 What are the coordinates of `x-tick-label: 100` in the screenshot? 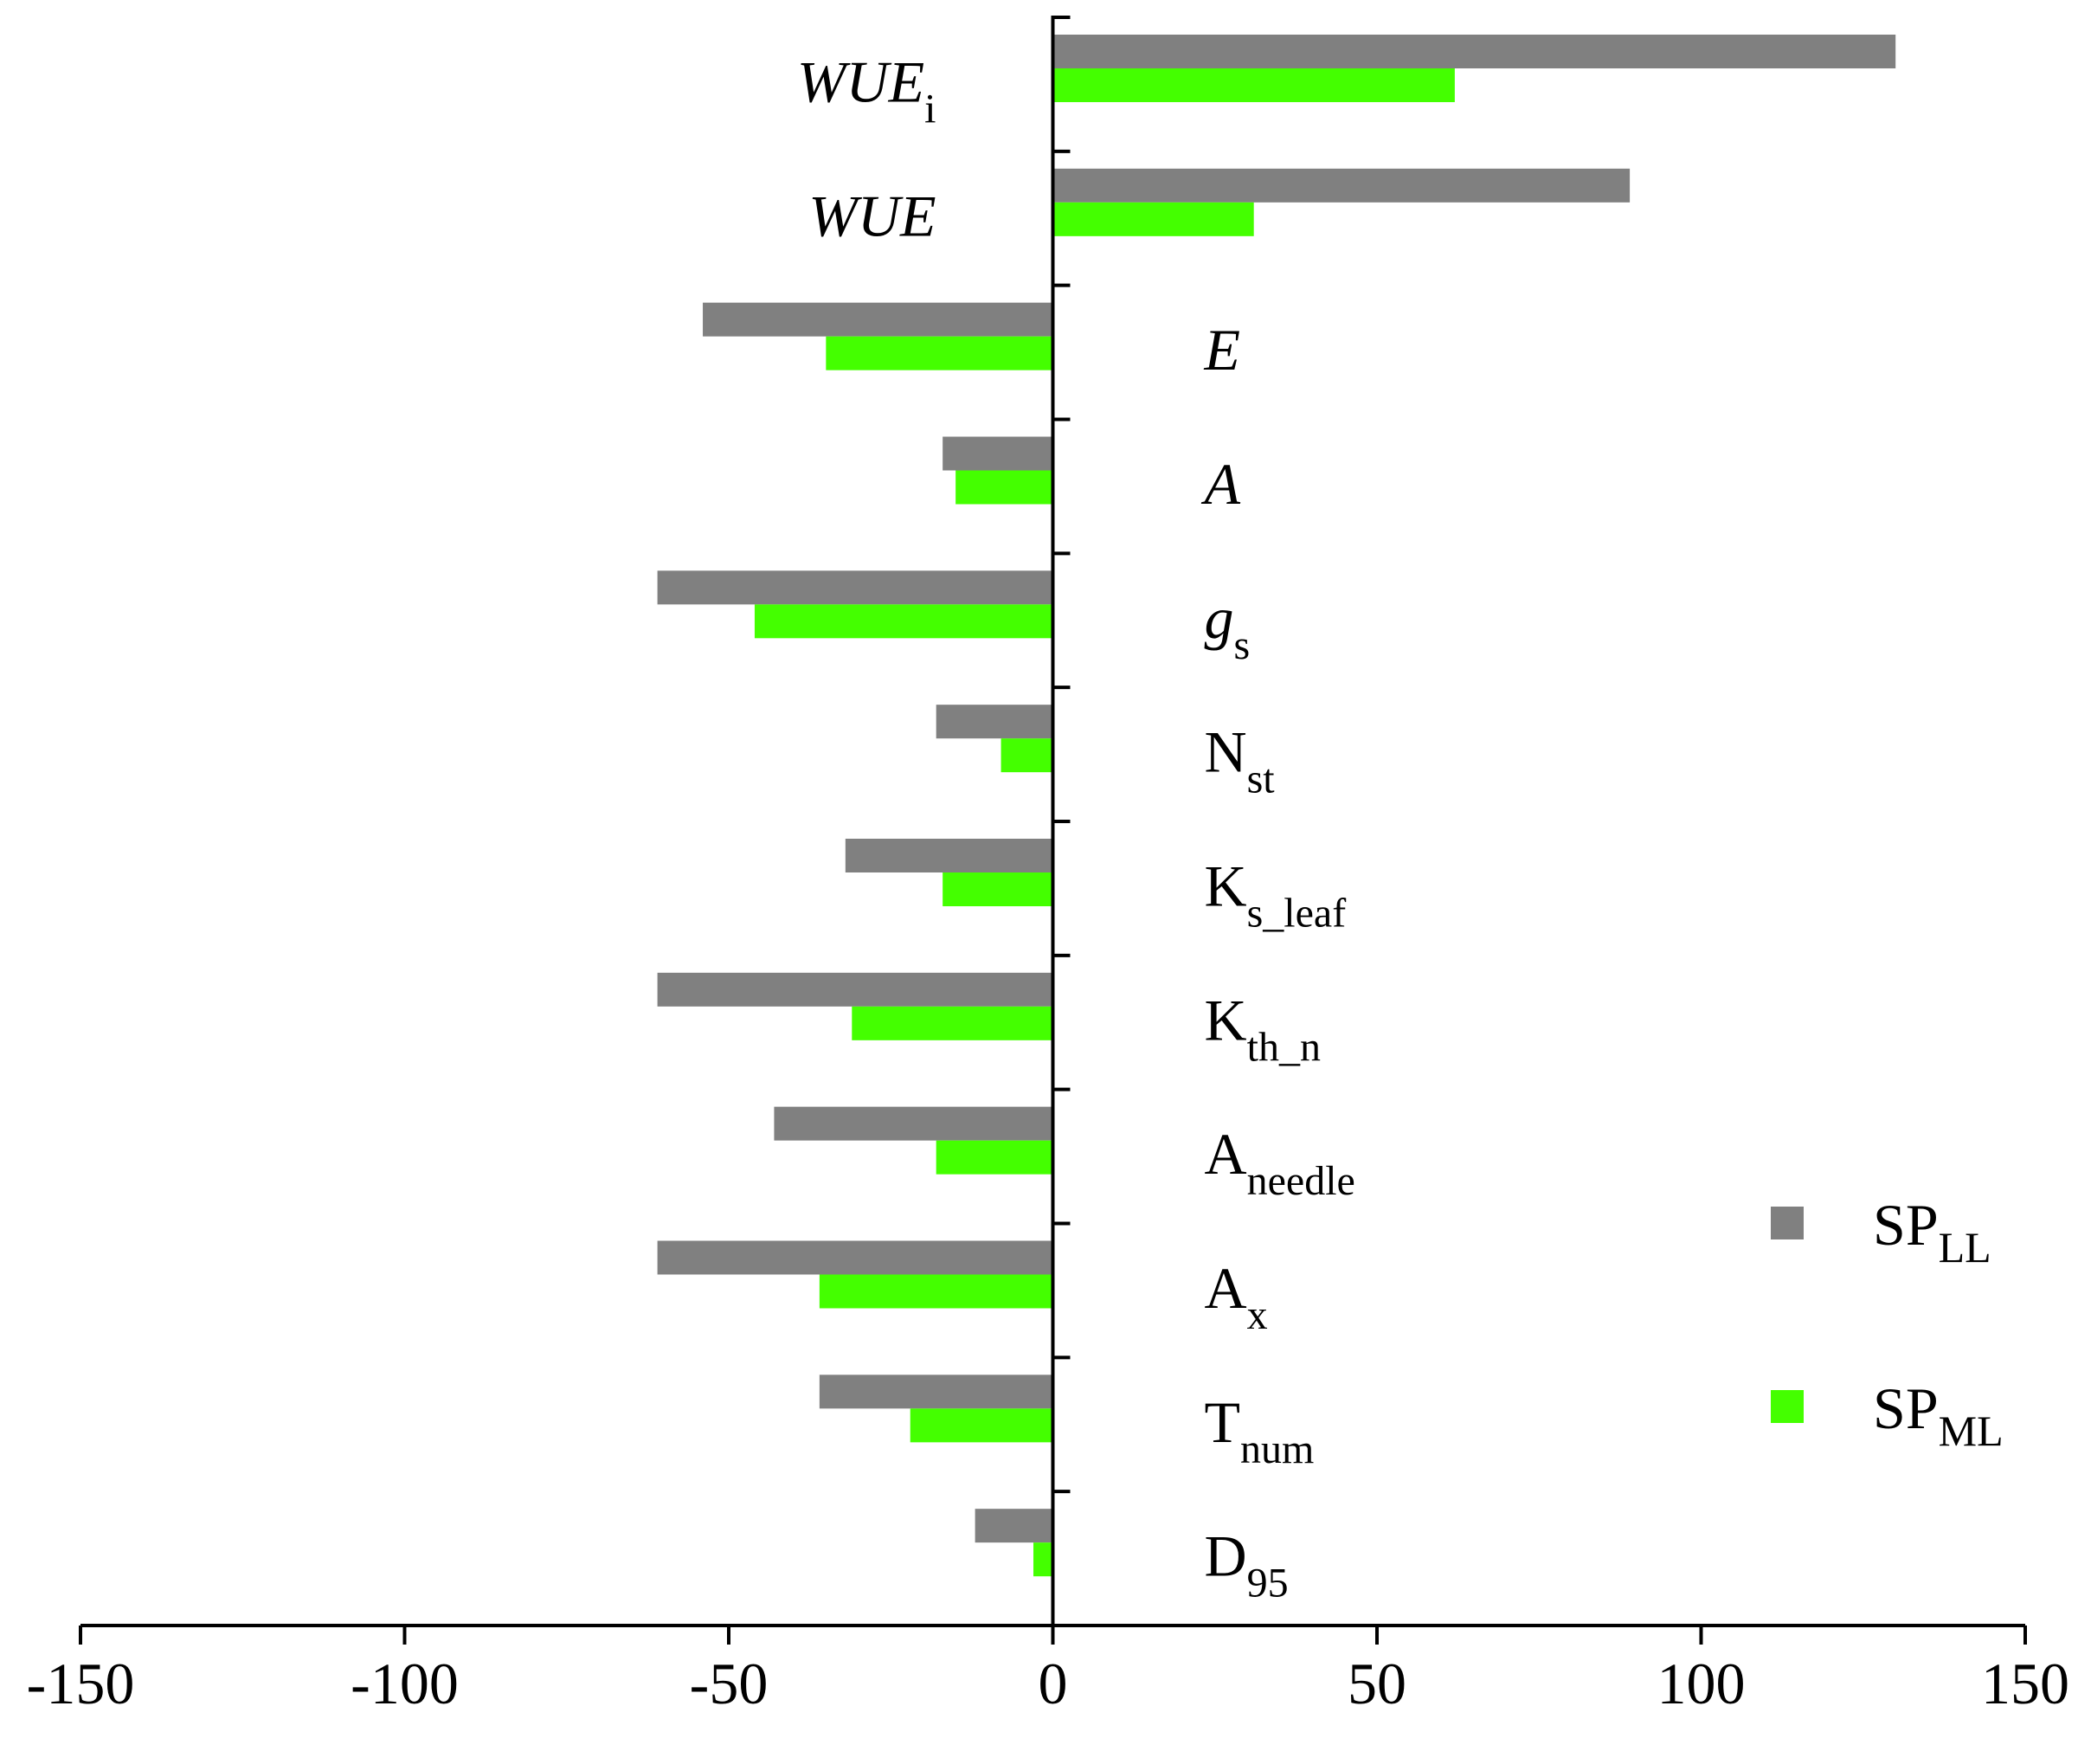 It's located at (1702, 1683).